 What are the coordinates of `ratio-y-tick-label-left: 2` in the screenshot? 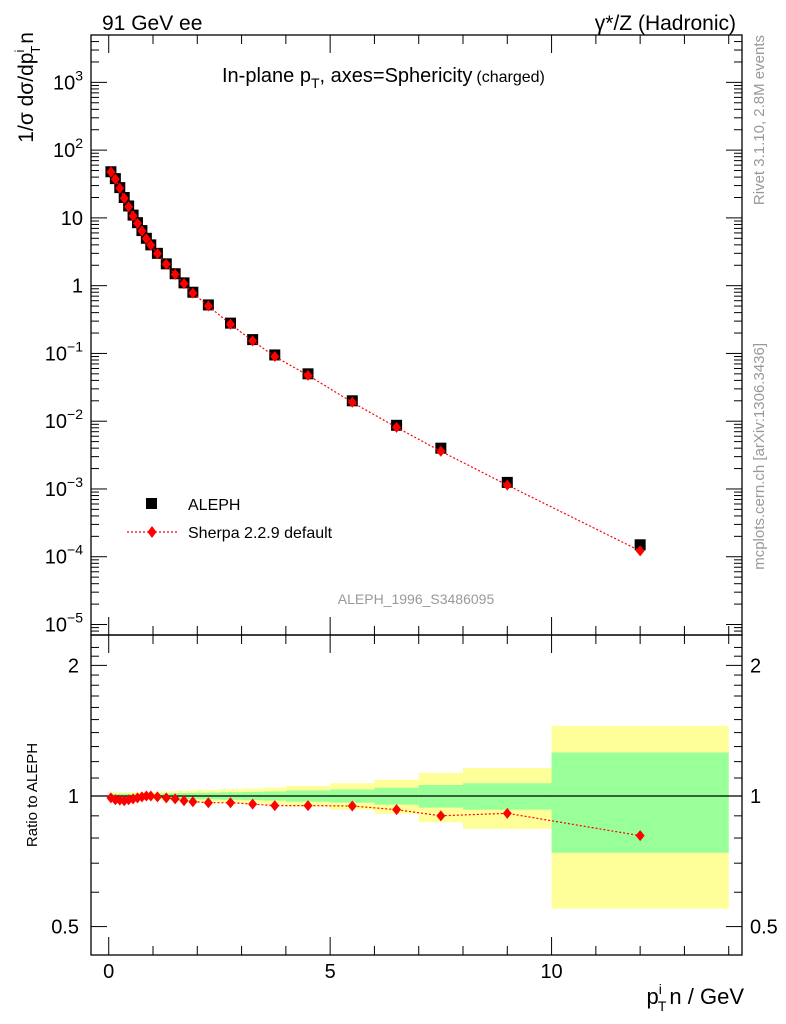 It's located at (73, 666).